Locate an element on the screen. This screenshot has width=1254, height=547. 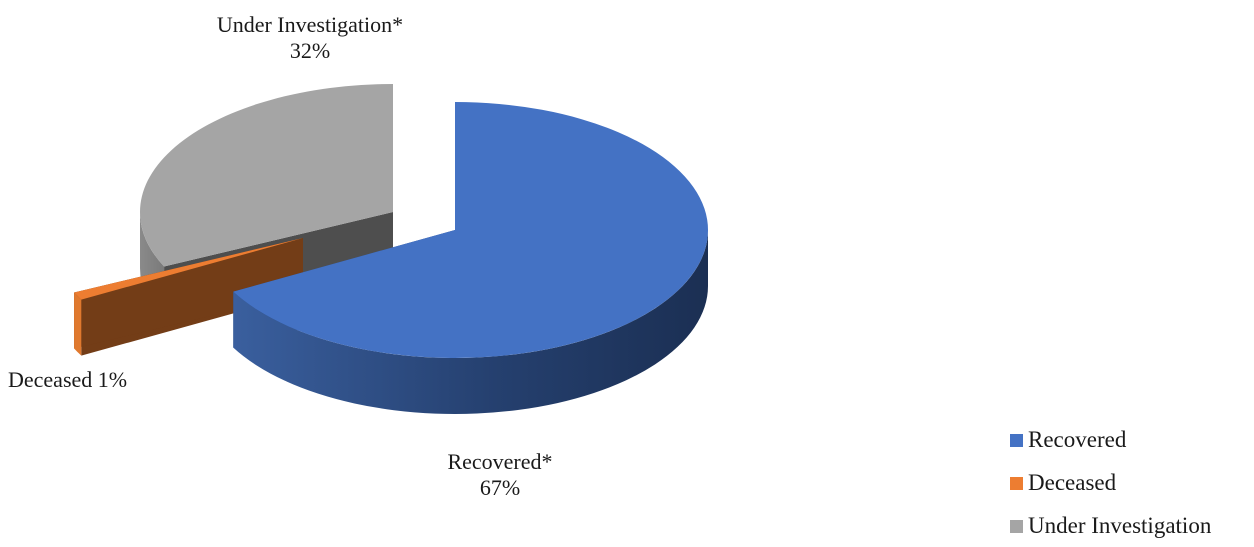
label-deceased-value: 1% is located at coordinates (112, 379).